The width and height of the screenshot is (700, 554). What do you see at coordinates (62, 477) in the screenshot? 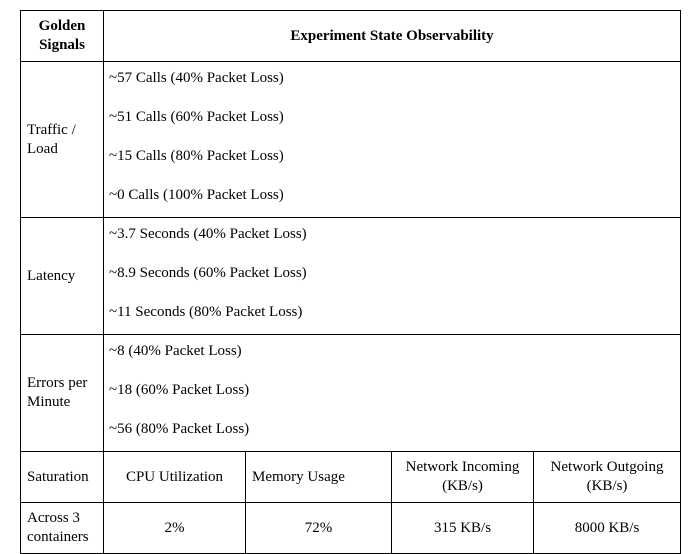
I see `row-label-saturation: Saturation` at bounding box center [62, 477].